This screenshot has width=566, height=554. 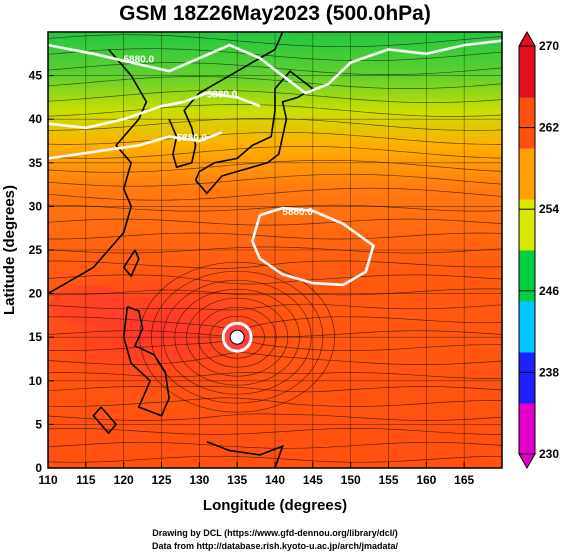 I want to click on x-tick-label: 120, so click(x=124, y=480).